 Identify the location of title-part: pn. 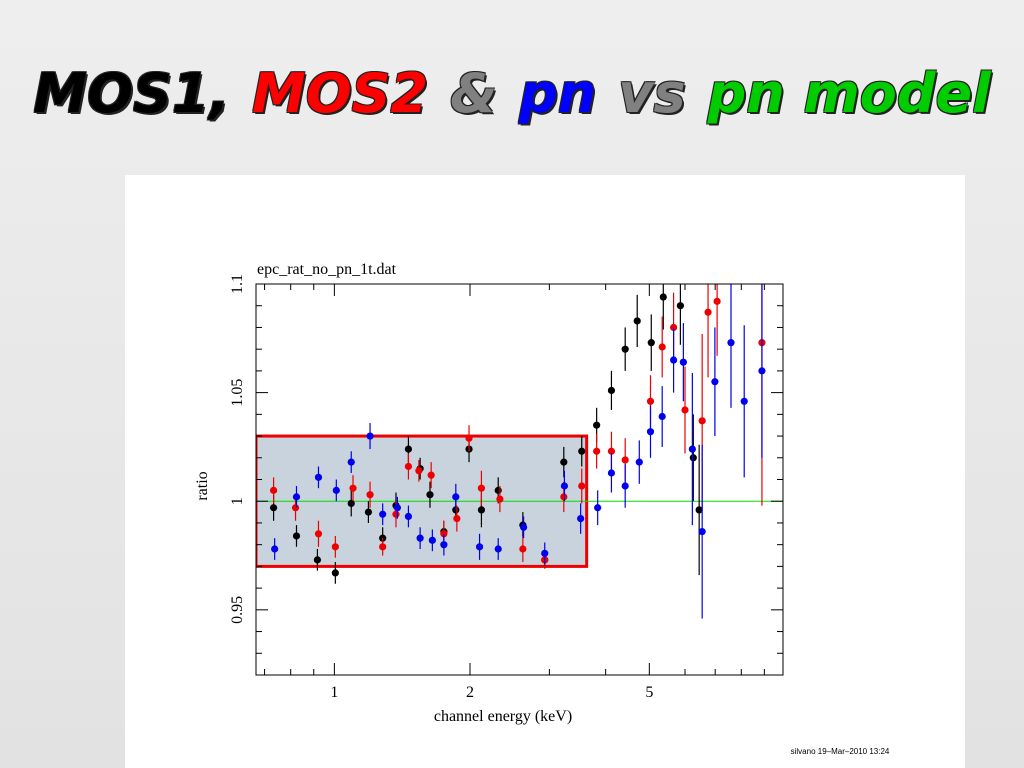
(558, 93).